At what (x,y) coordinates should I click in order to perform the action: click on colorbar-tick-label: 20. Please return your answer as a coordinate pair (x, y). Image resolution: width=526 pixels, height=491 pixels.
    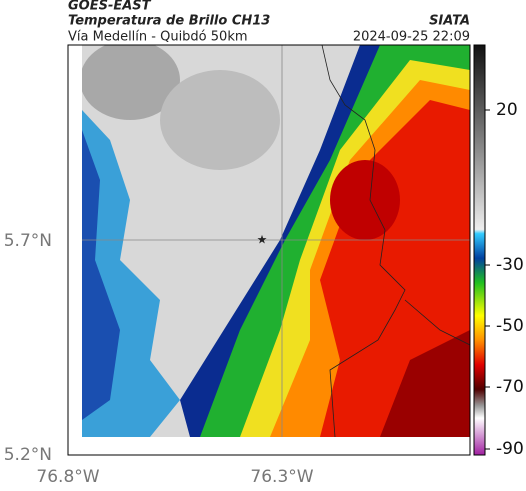
    Looking at the image, I should click on (507, 110).